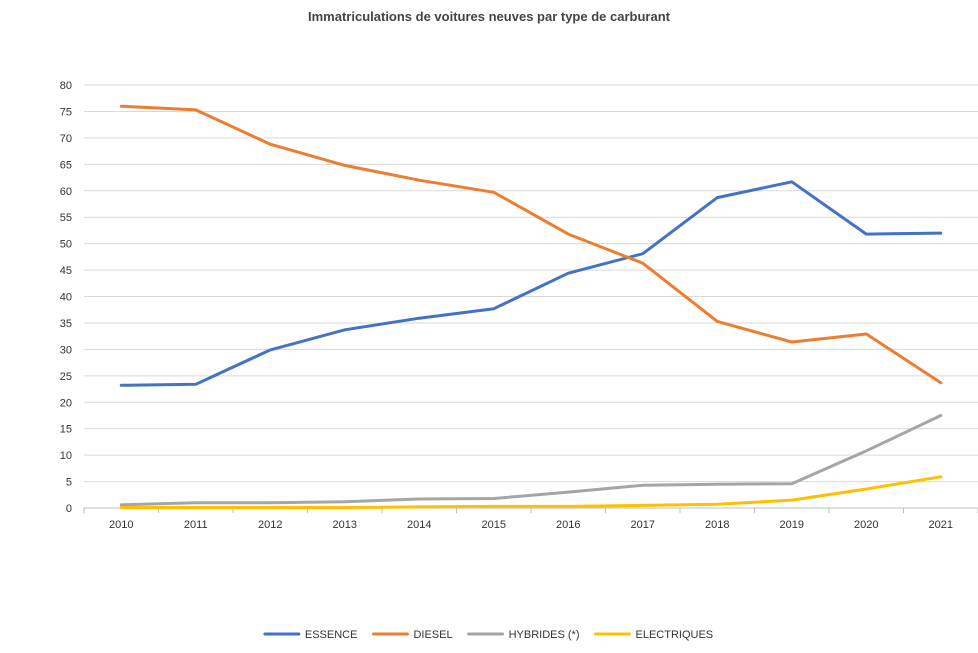 Image resolution: width=978 pixels, height=653 pixels. What do you see at coordinates (419, 525) in the screenshot?
I see `x-tick-label: 2014` at bounding box center [419, 525].